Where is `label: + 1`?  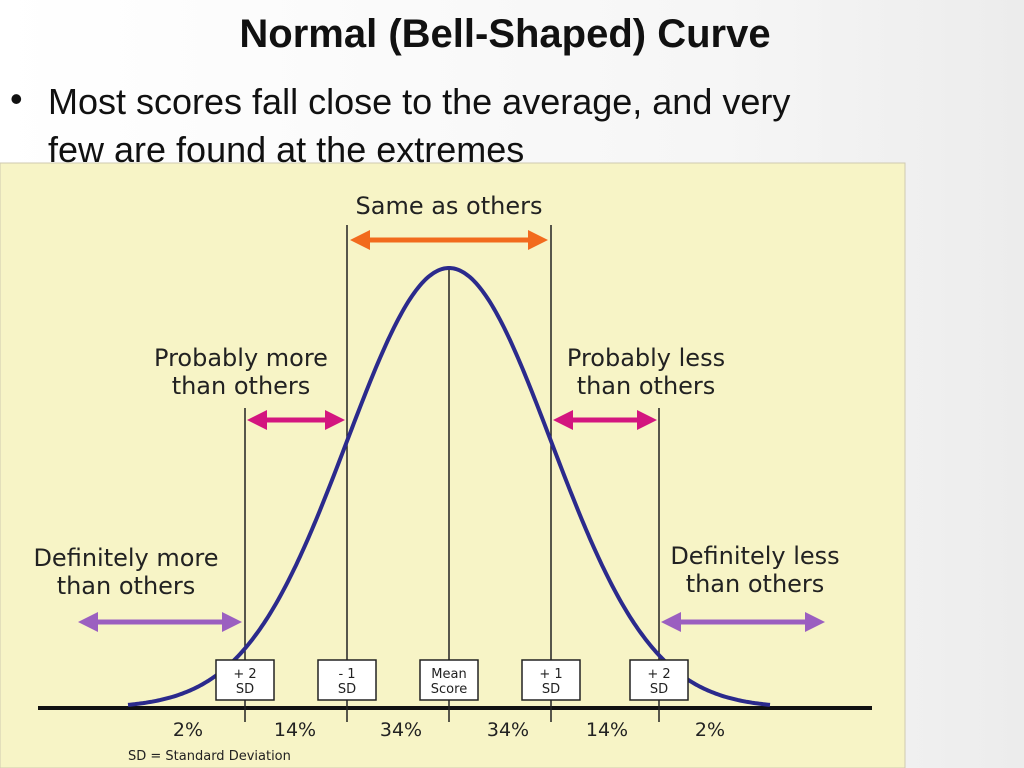 label: + 1 is located at coordinates (550, 674).